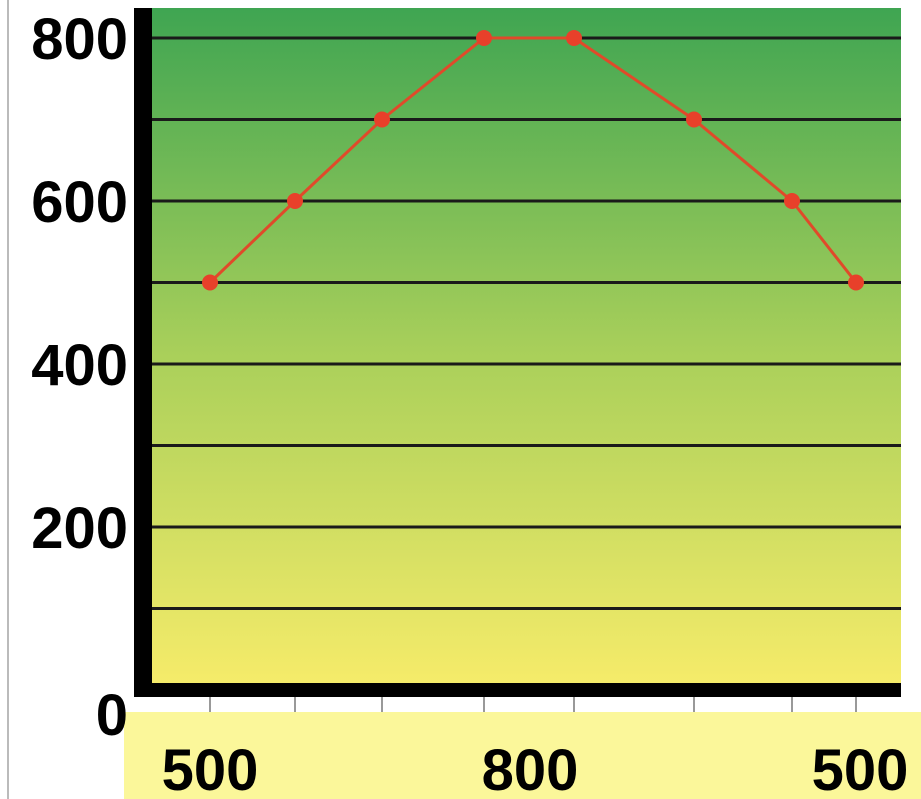 This screenshot has height=799, width=921. What do you see at coordinates (79, 365) in the screenshot?
I see `y-tick-label: 400` at bounding box center [79, 365].